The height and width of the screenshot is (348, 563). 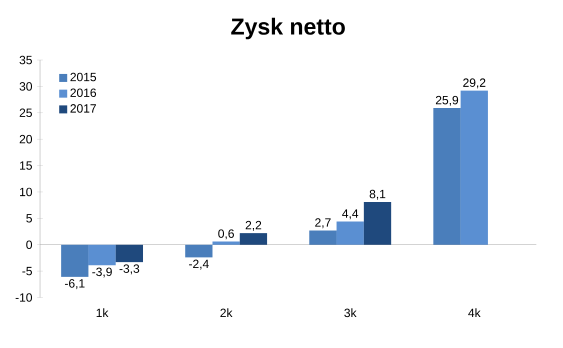 I want to click on data-label: 2,7, so click(x=323, y=223).